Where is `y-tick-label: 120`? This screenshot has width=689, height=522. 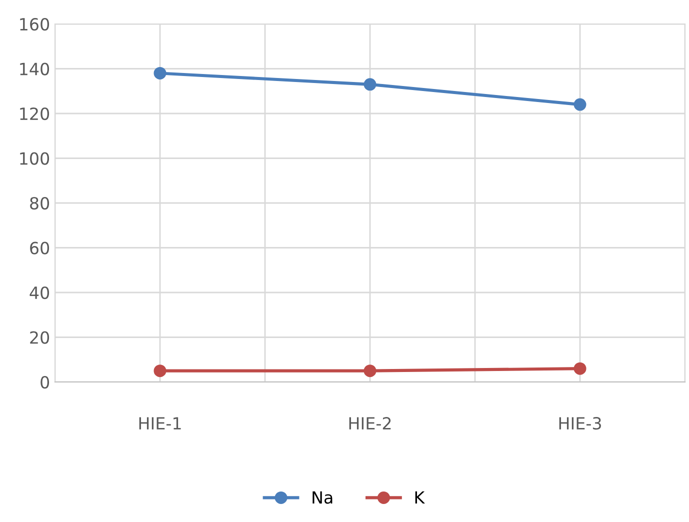 y-tick-label: 120 is located at coordinates (35, 113).